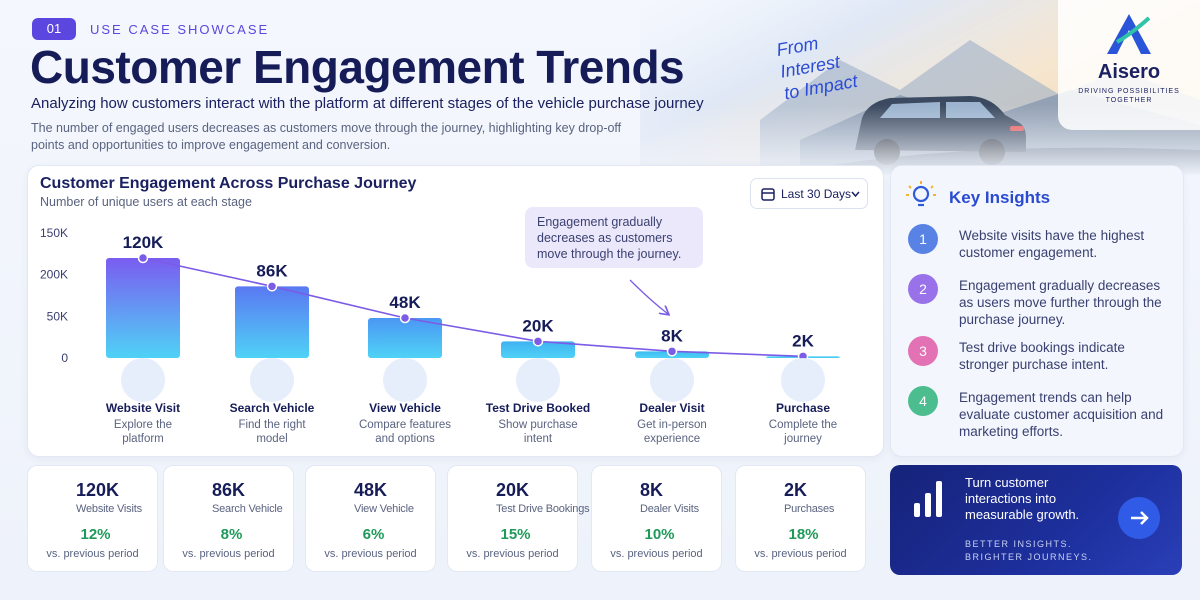  I want to click on y-tick-label: 50K, so click(57, 316).